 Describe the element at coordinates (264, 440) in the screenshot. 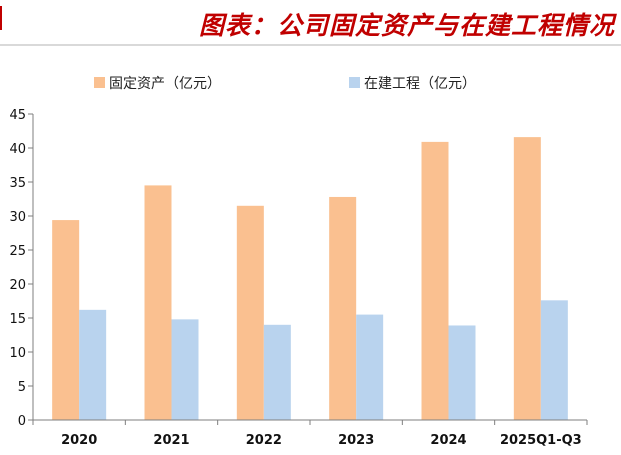

I see `x-tick-label: 2022` at that location.